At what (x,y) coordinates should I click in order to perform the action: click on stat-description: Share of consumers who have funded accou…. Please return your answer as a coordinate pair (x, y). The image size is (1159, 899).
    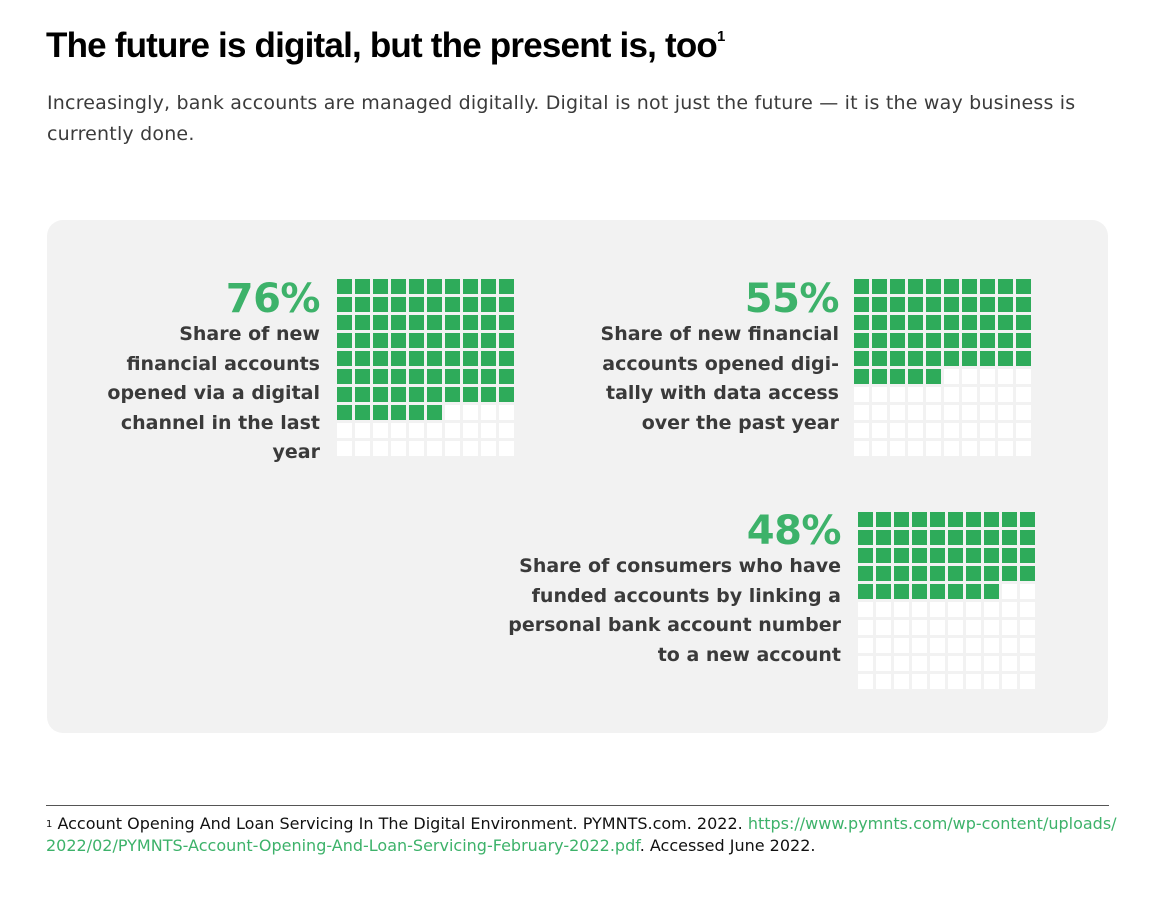
    Looking at the image, I should click on (674, 610).